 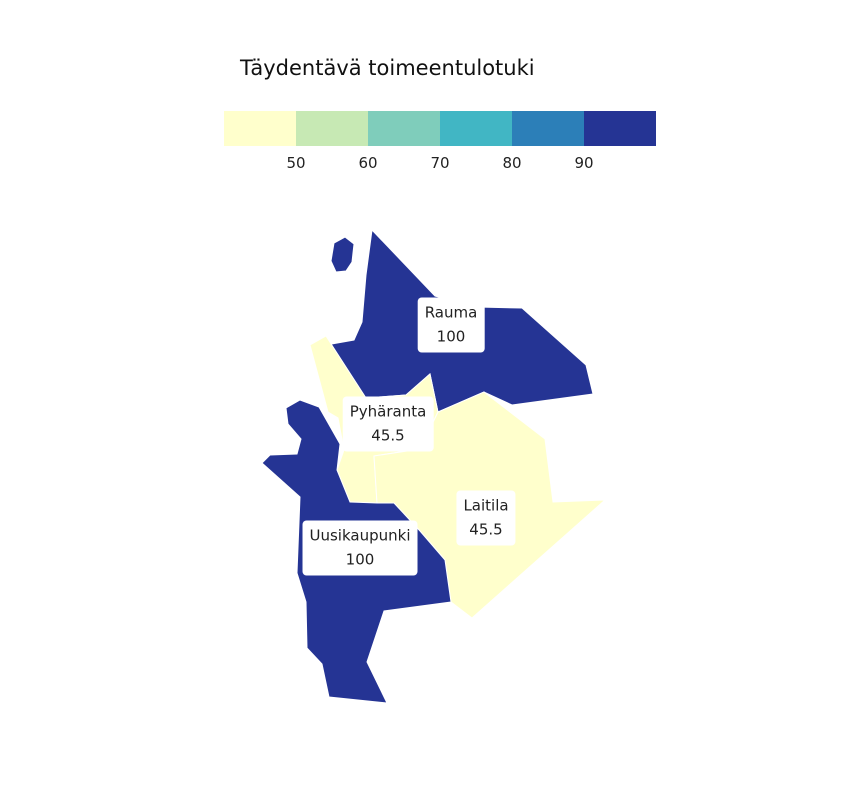 I want to click on legend-tick-60: 60, so click(x=368, y=163).